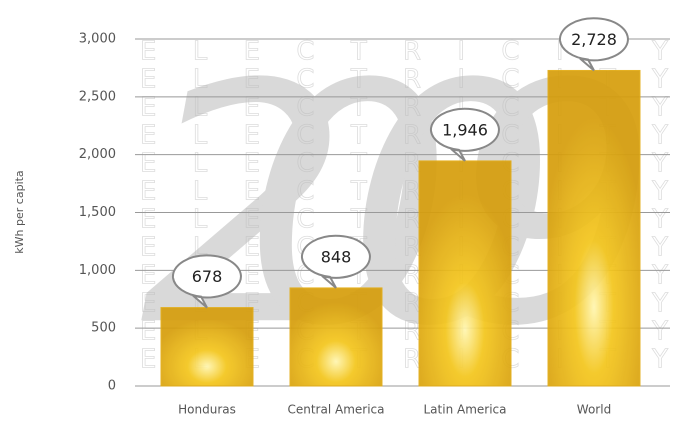 The image size is (675, 422). Describe the element at coordinates (465, 410) in the screenshot. I see `x-tick-label: Latin America` at that location.